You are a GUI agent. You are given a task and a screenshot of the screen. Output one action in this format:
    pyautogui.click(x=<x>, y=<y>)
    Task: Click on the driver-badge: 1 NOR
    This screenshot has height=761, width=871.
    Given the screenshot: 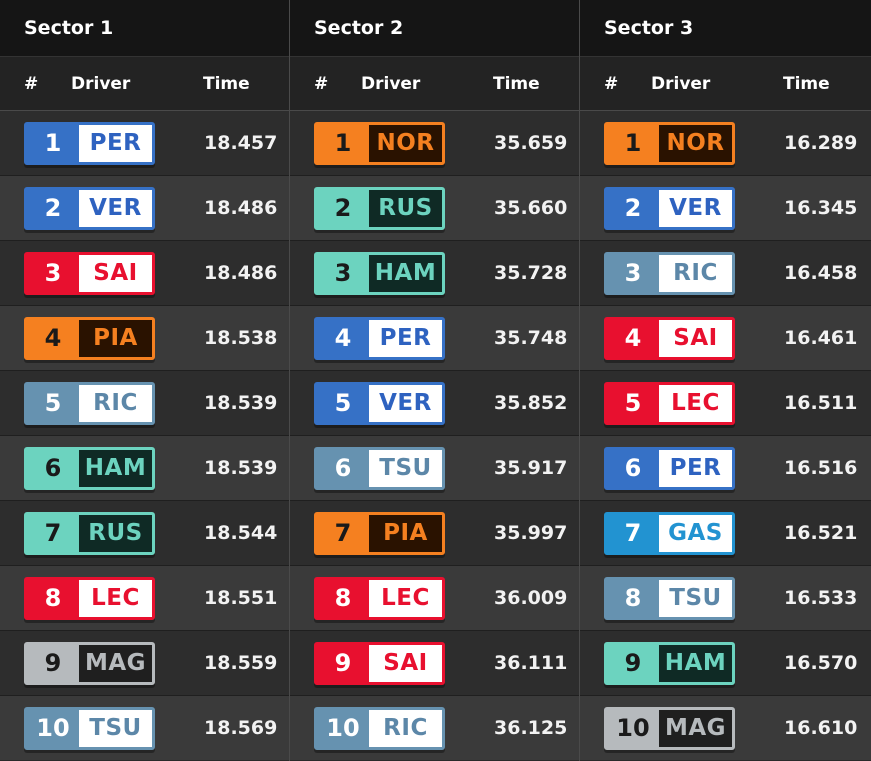 What is the action you would take?
    pyautogui.click(x=669, y=143)
    